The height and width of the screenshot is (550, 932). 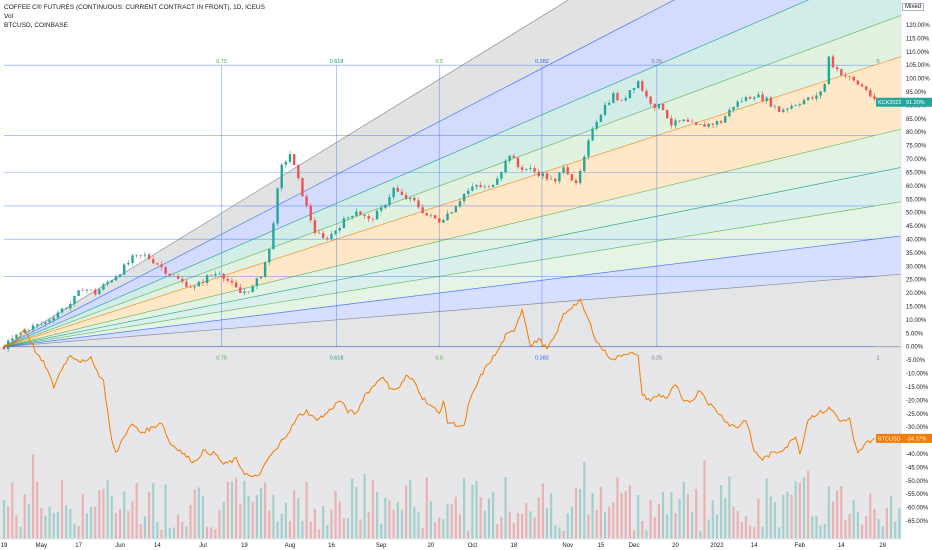 I want to click on volume-histogram, so click(x=451, y=496).